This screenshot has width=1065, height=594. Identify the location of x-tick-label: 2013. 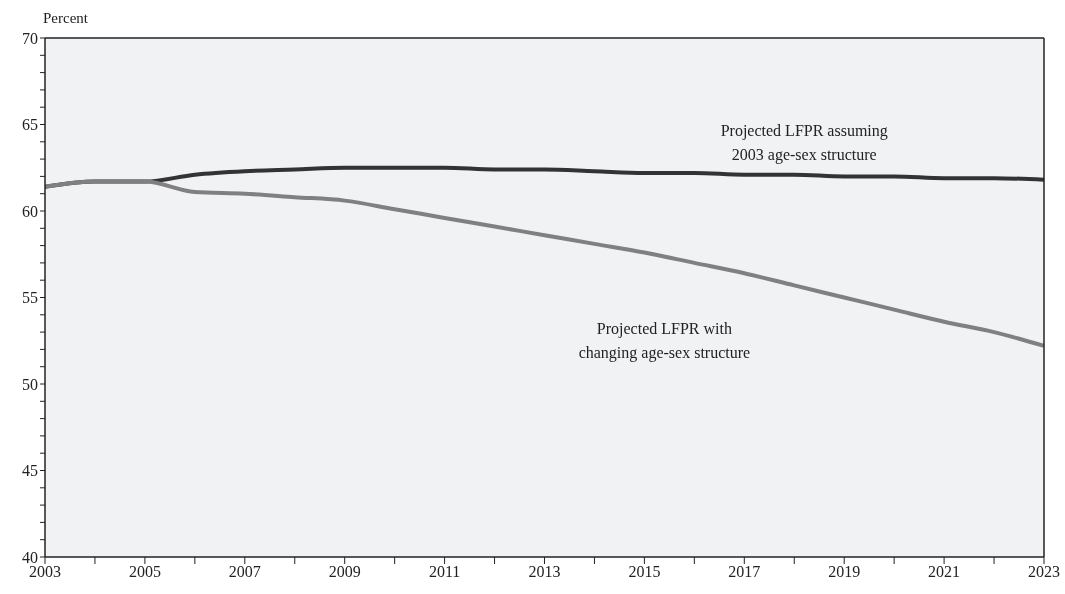
(544, 572).